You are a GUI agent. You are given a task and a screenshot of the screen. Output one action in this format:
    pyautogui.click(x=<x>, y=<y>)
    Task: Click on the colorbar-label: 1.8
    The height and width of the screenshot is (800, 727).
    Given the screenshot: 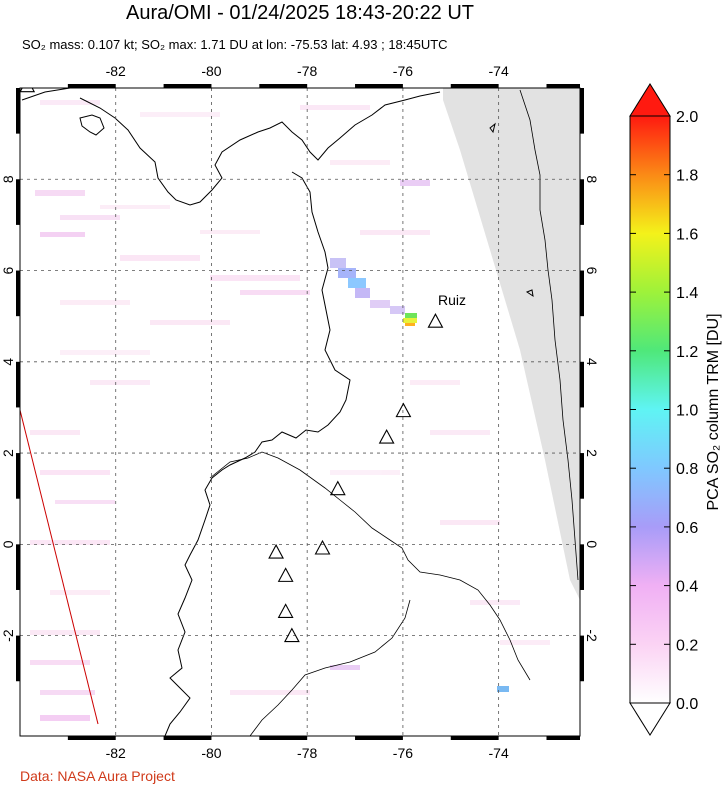 What is the action you would take?
    pyautogui.click(x=687, y=176)
    